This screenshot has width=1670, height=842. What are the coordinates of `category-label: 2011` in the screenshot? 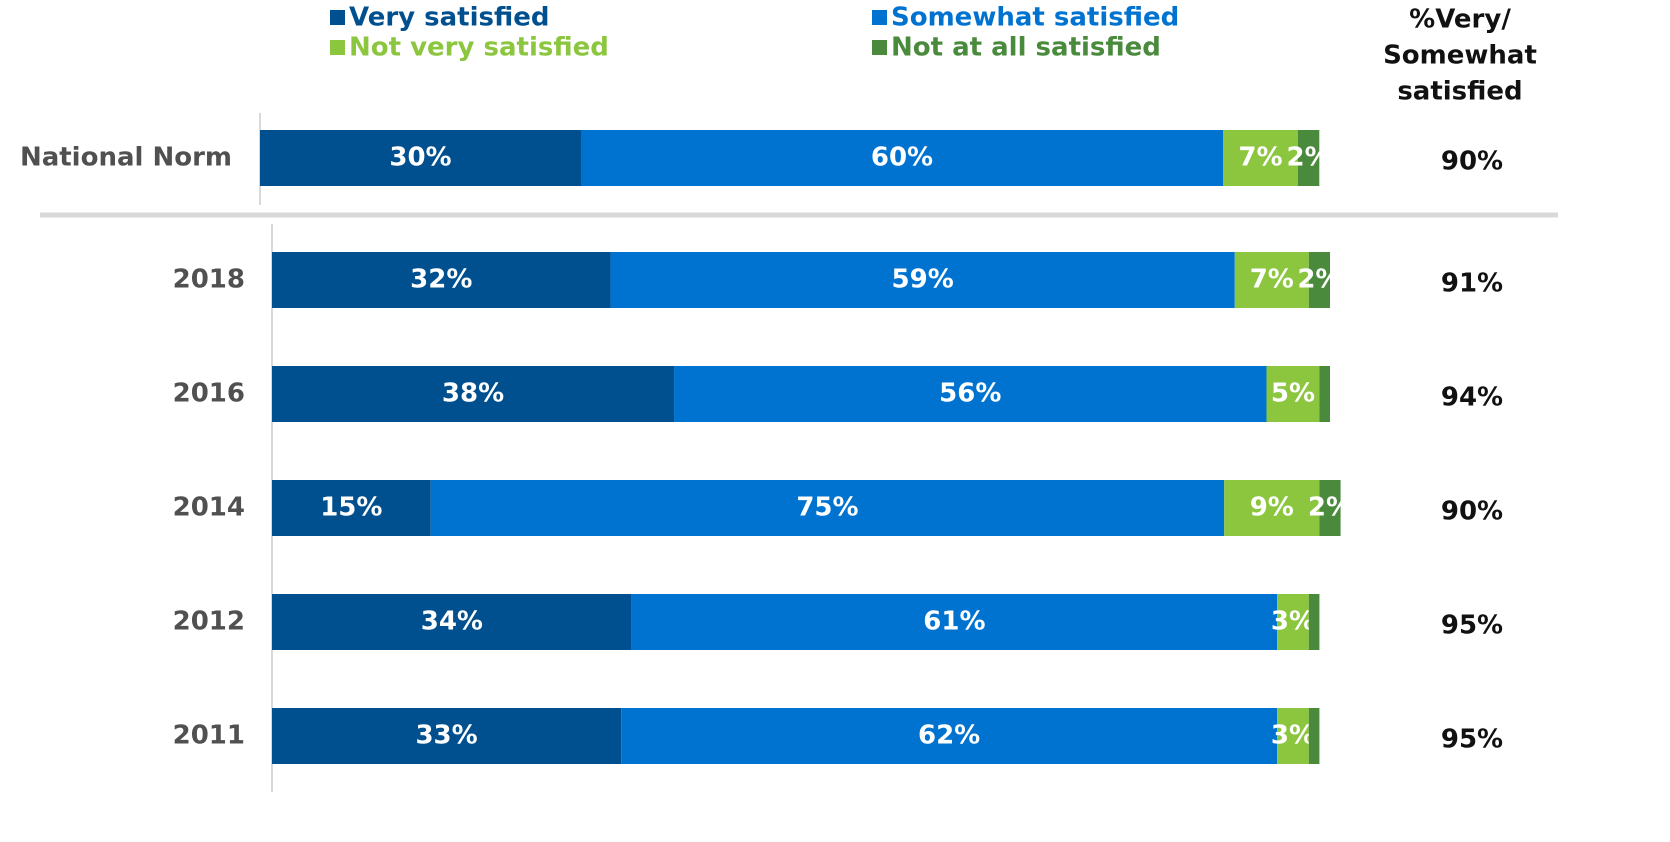 It's located at (209, 736).